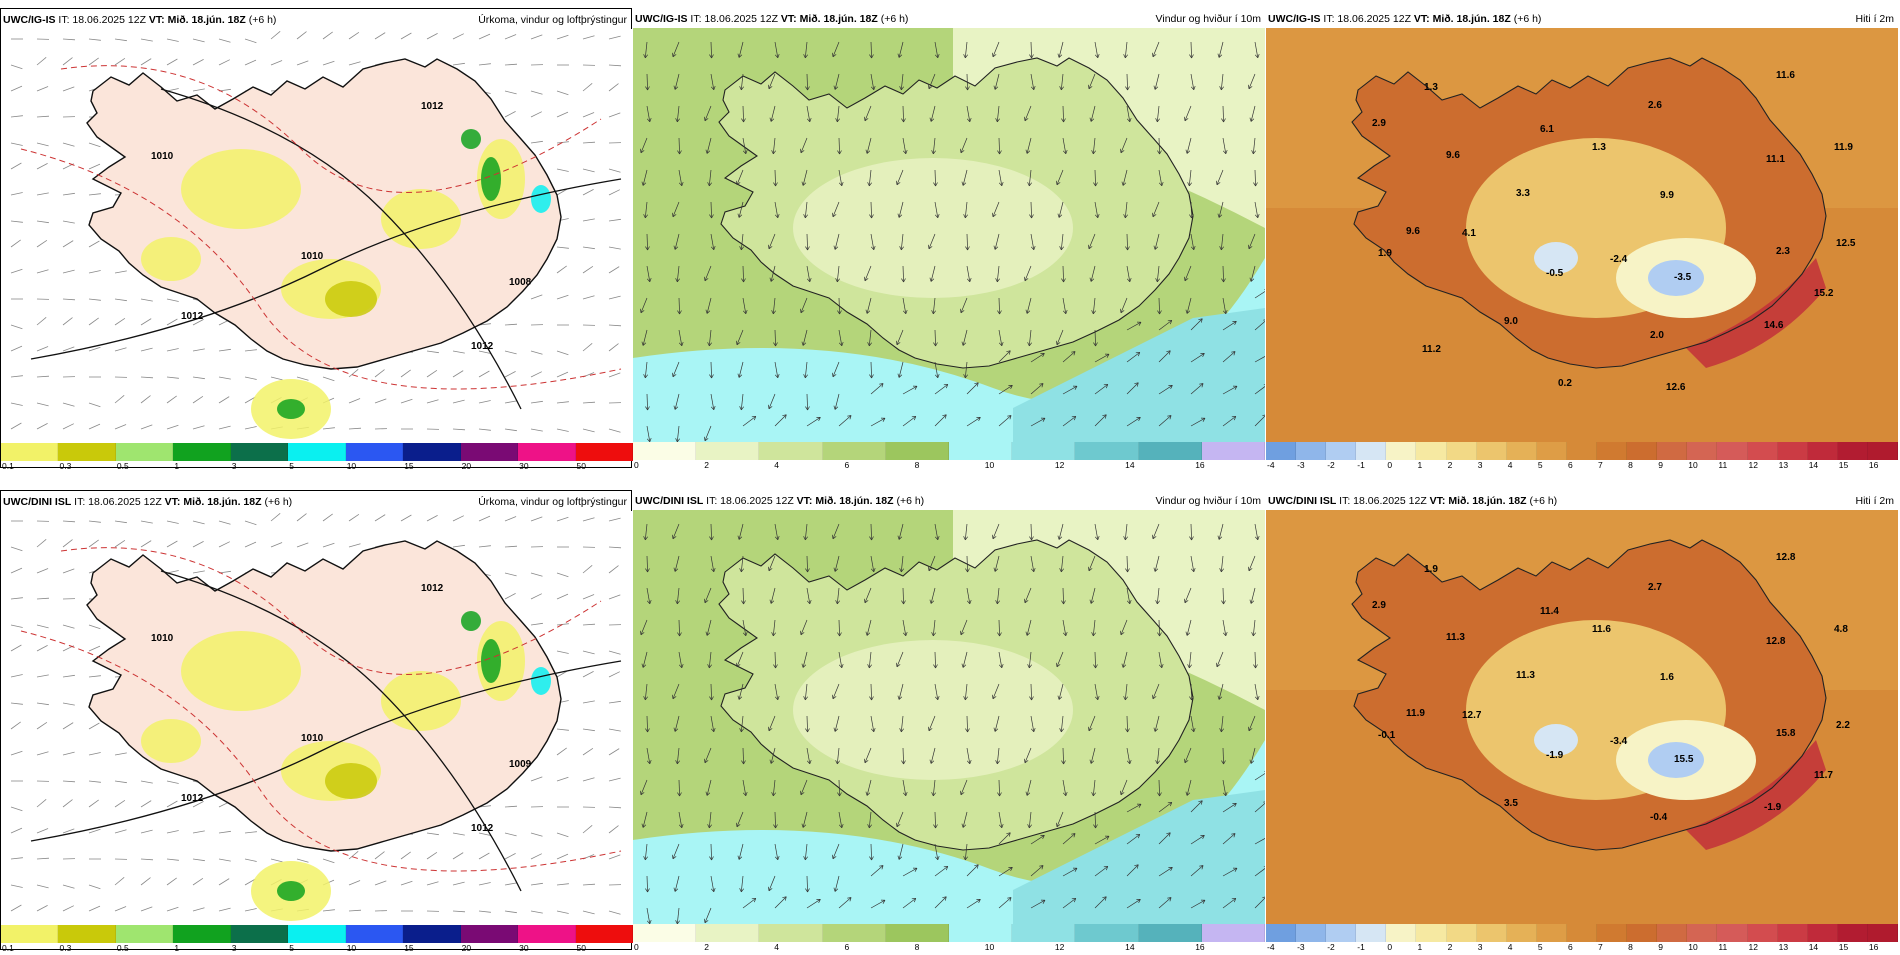 Image resolution: width=1900 pixels, height=955 pixels. Describe the element at coordinates (1271, 947) in the screenshot. I see `legend-tick-label: -4` at that location.